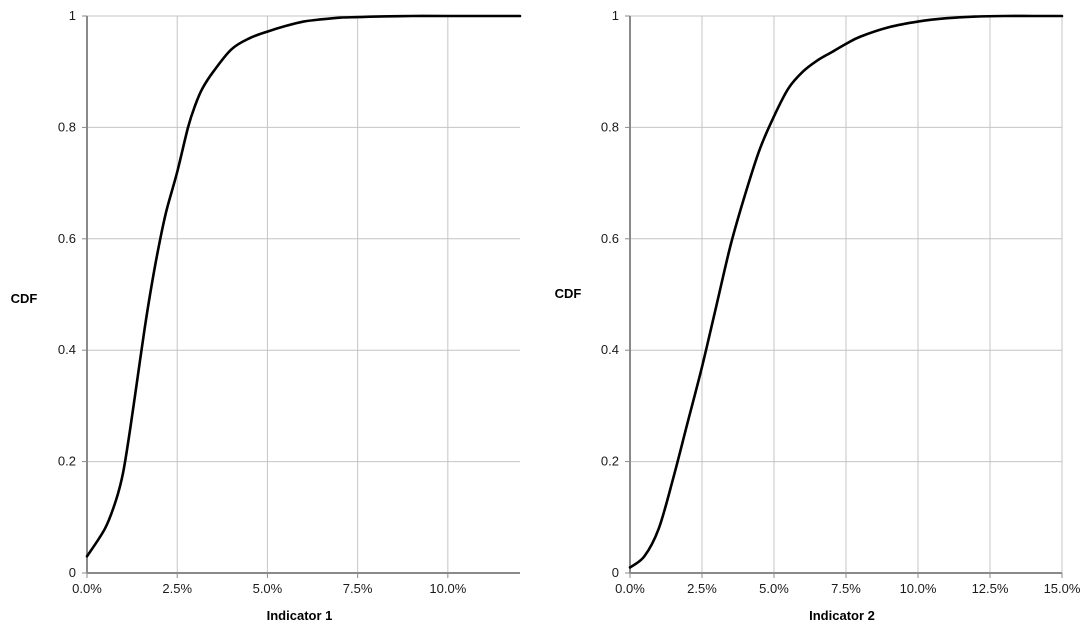 The width and height of the screenshot is (1087, 627). What do you see at coordinates (990, 588) in the screenshot?
I see `x-tick-label: 12.5%` at bounding box center [990, 588].